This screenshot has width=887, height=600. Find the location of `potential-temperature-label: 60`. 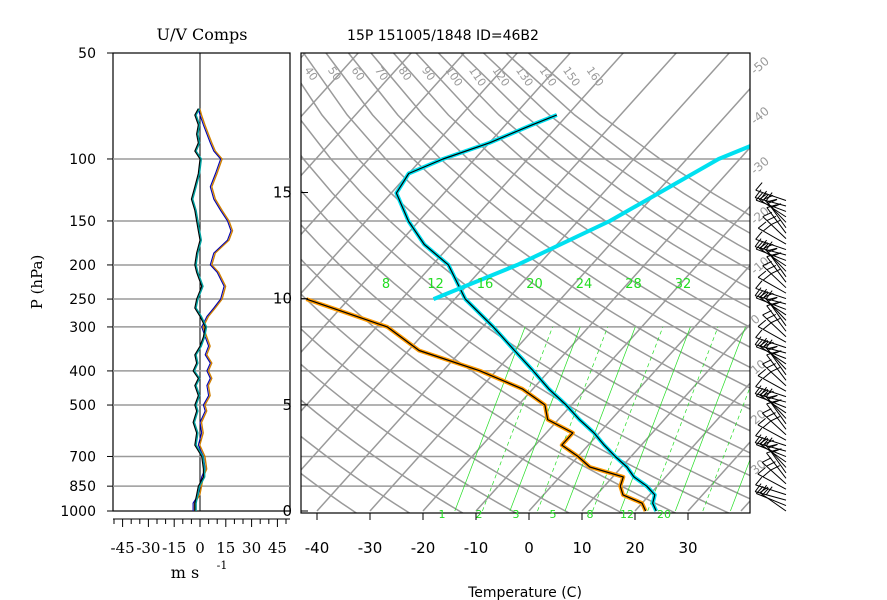

potential-temperature-label: 60 is located at coordinates (358, 73).